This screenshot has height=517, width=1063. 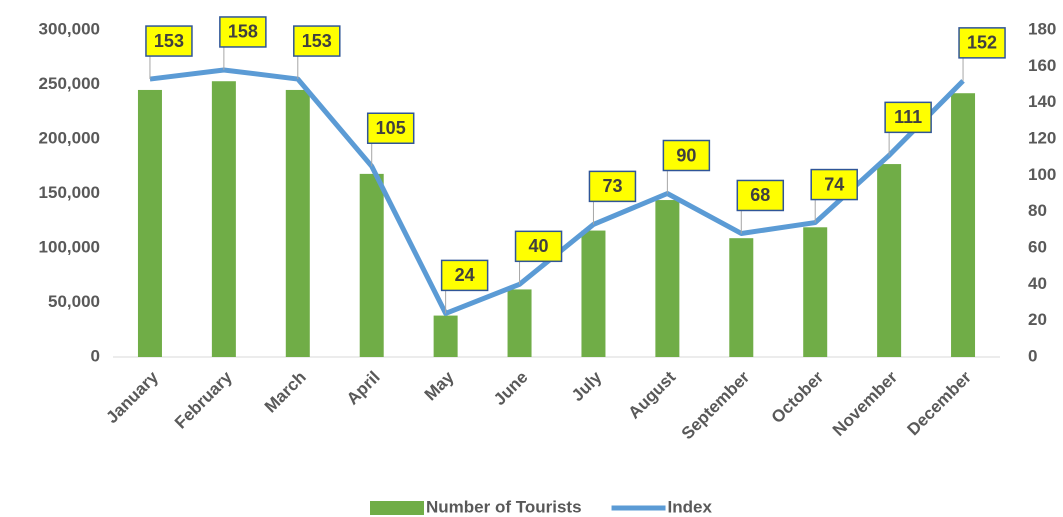 I want to click on value-label: 24, so click(x=465, y=275).